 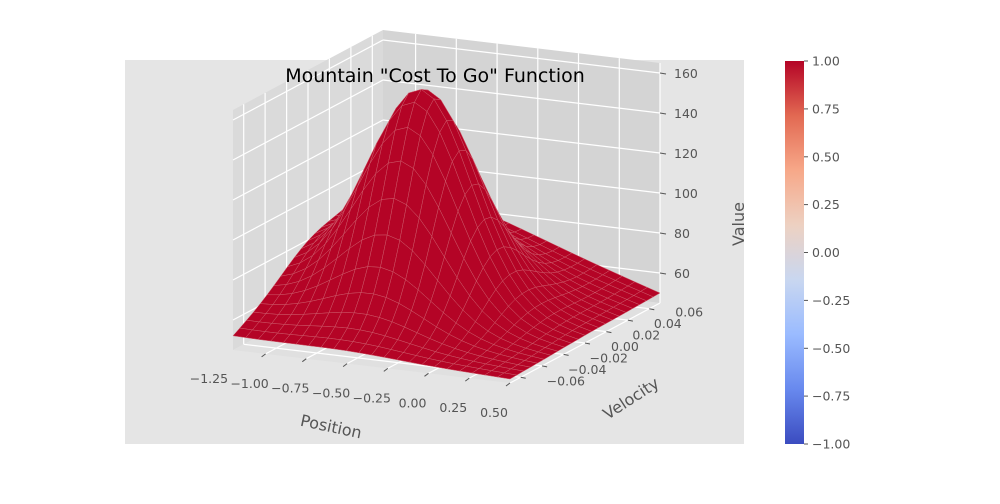 What do you see at coordinates (453, 407) in the screenshot?
I see `x-tick-label: 0.25` at bounding box center [453, 407].